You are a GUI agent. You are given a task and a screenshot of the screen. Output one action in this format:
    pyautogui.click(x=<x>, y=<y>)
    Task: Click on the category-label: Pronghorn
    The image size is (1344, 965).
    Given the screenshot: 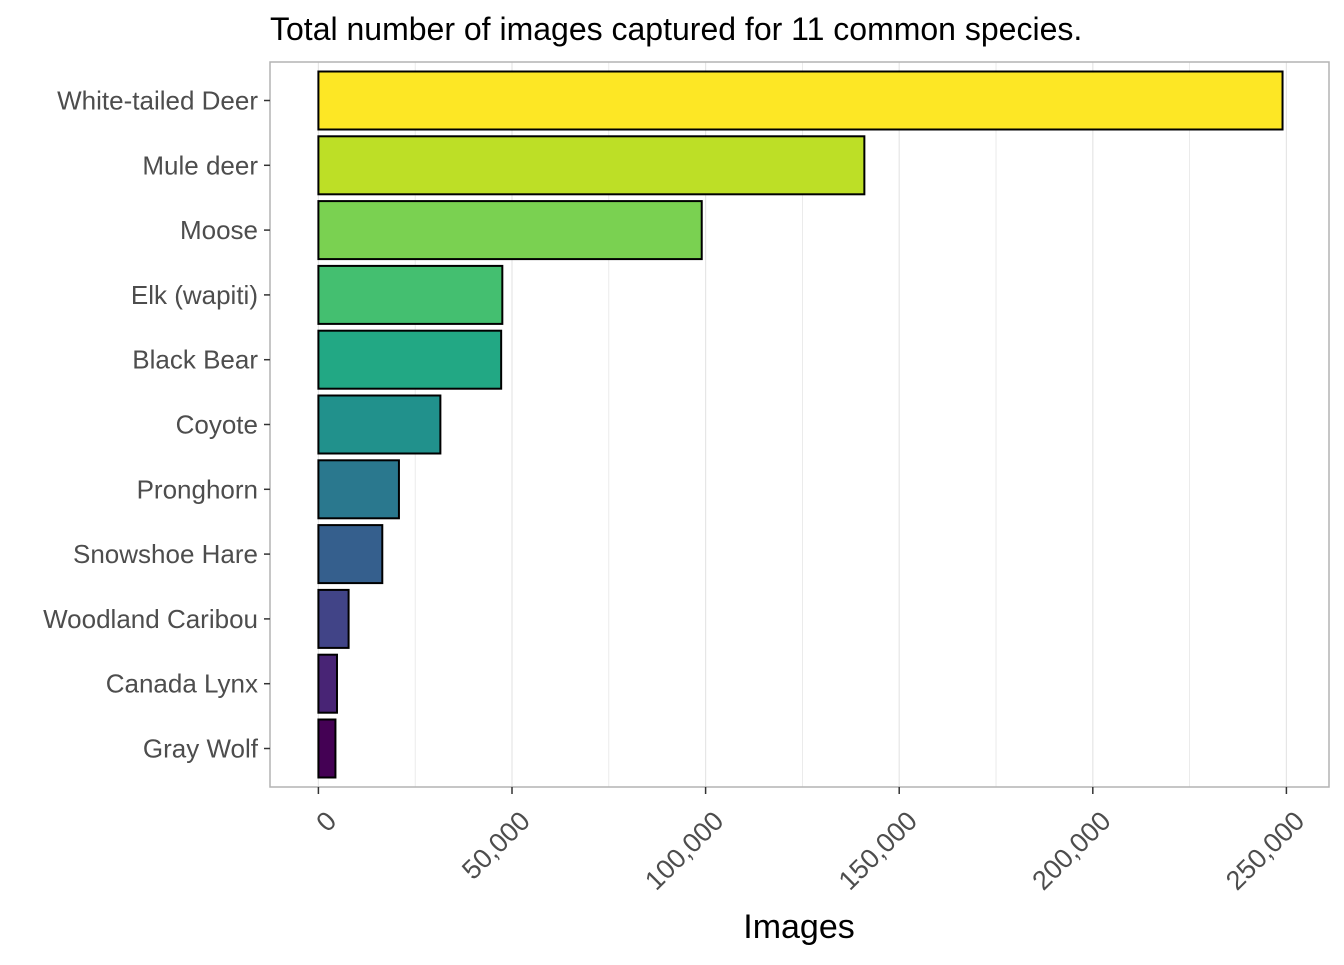 What is the action you would take?
    pyautogui.click(x=197, y=489)
    